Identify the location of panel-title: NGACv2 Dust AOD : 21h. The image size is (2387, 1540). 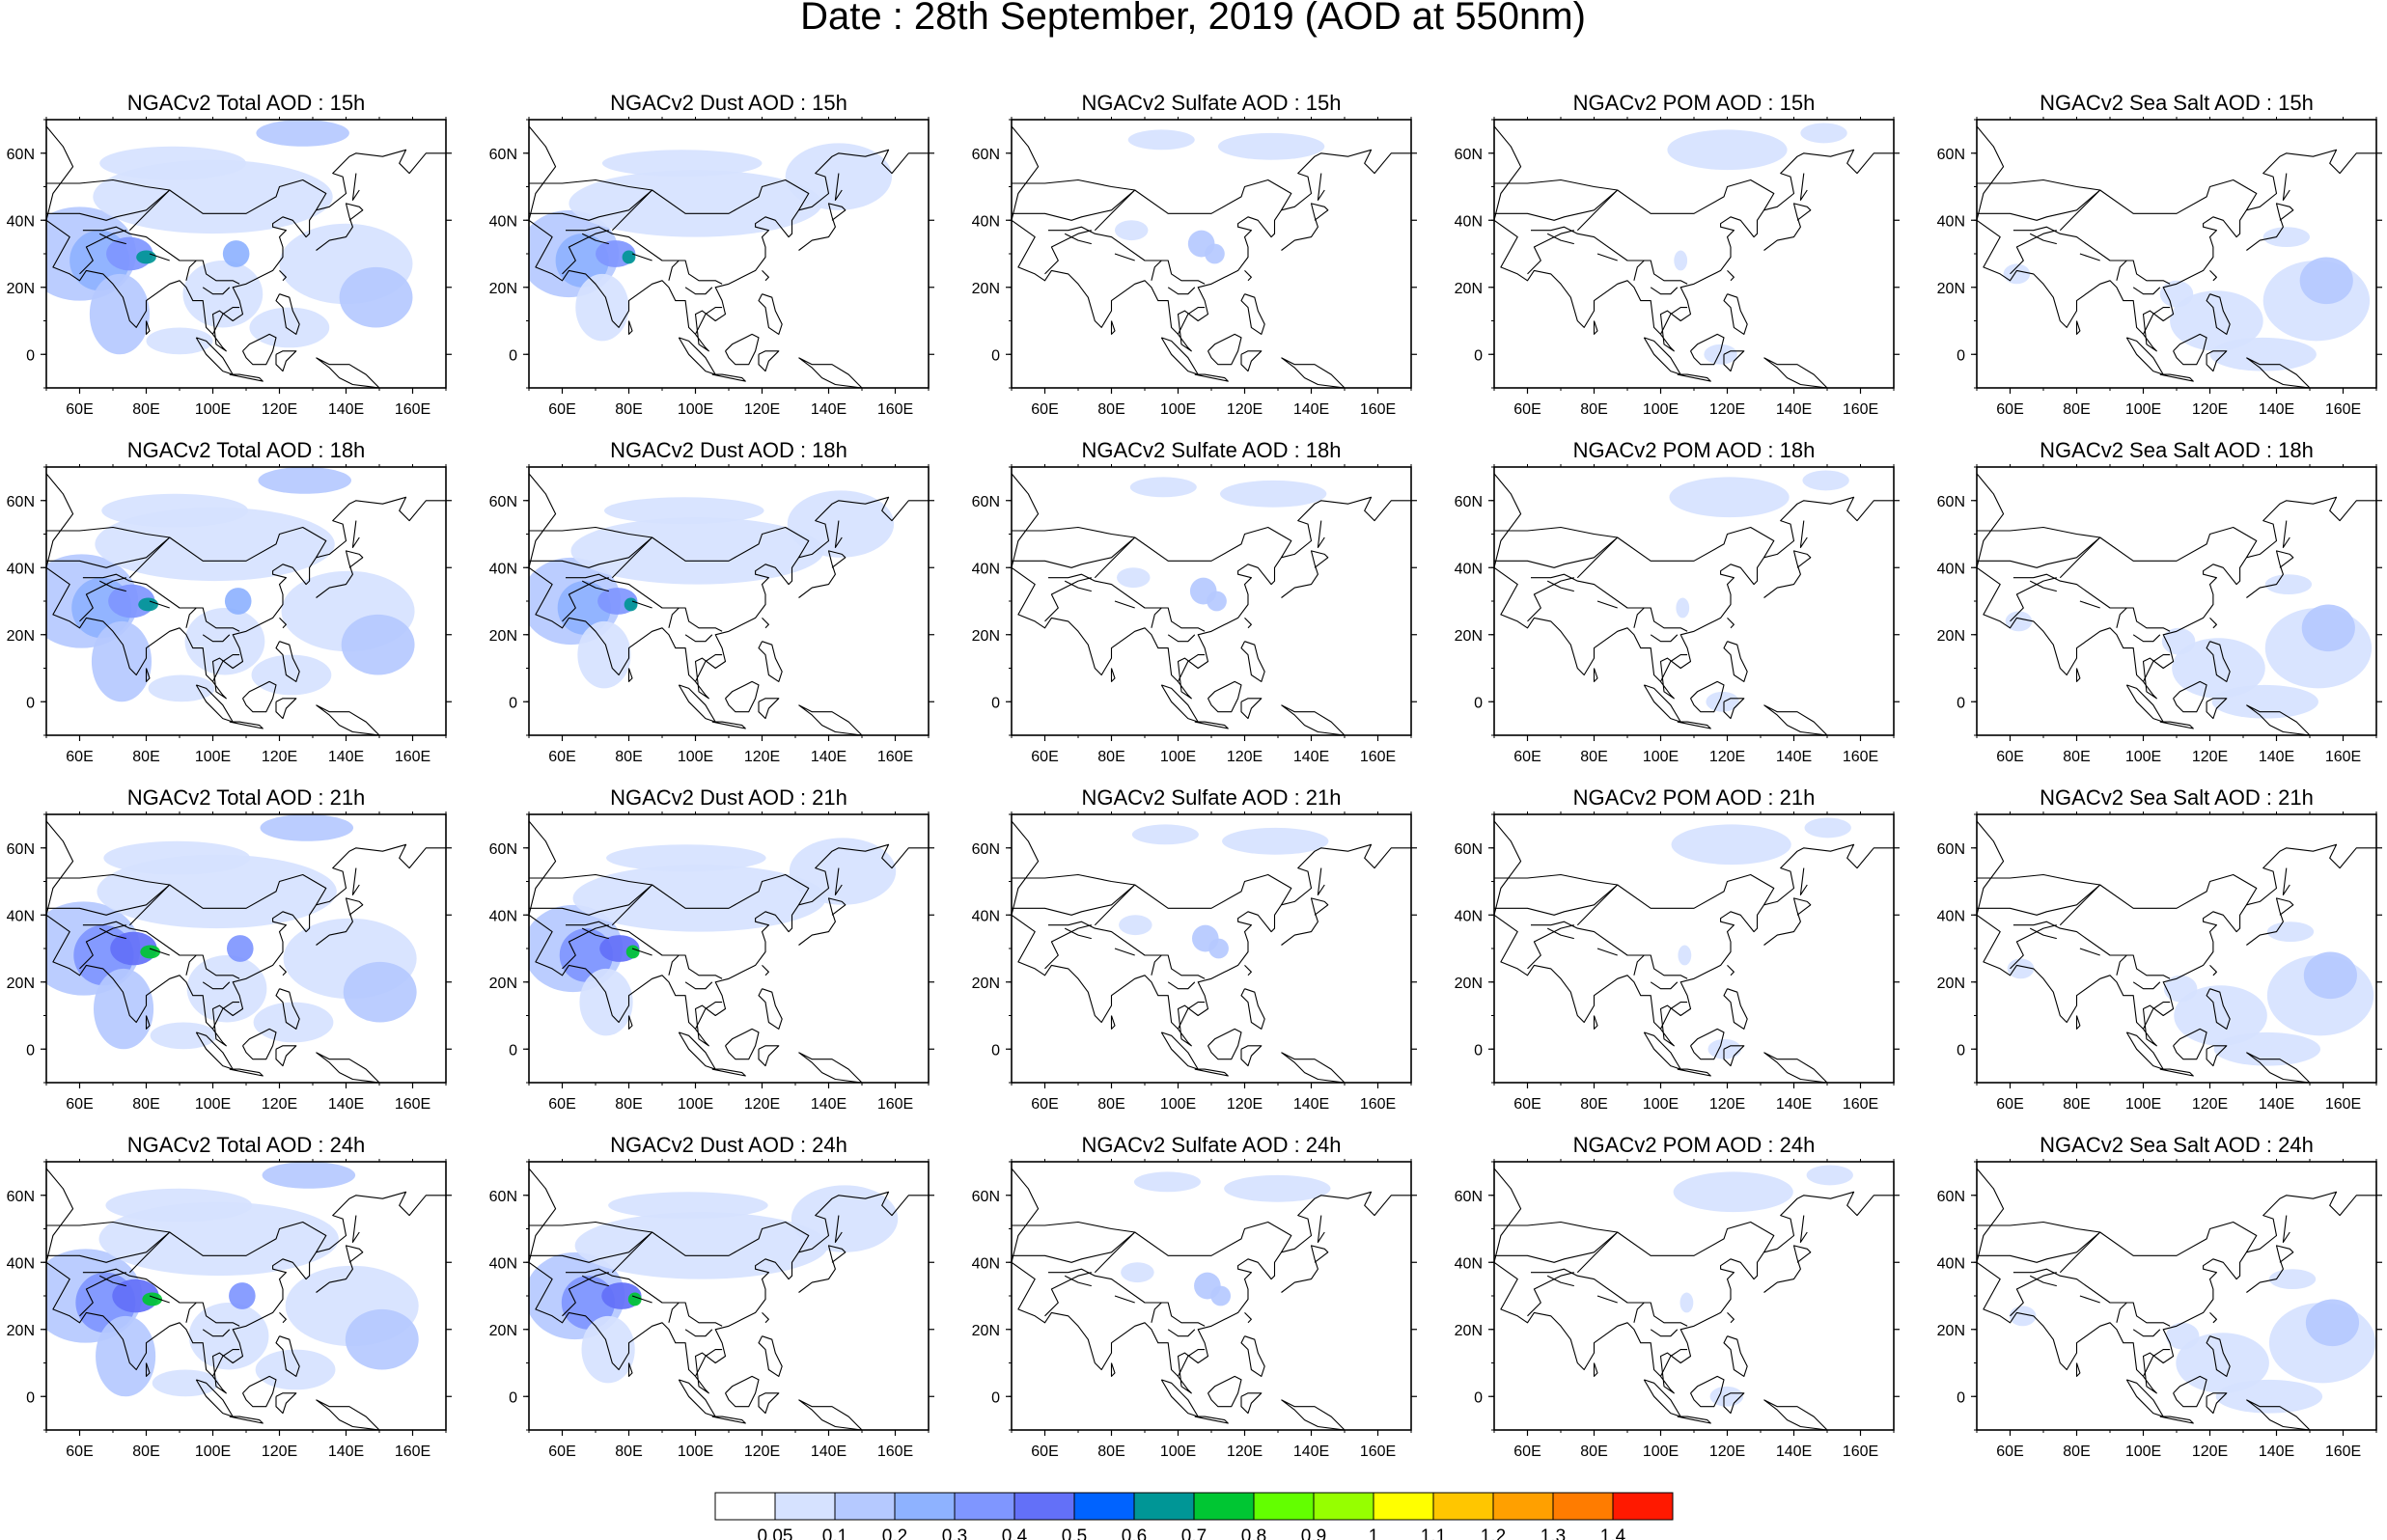
(728, 797).